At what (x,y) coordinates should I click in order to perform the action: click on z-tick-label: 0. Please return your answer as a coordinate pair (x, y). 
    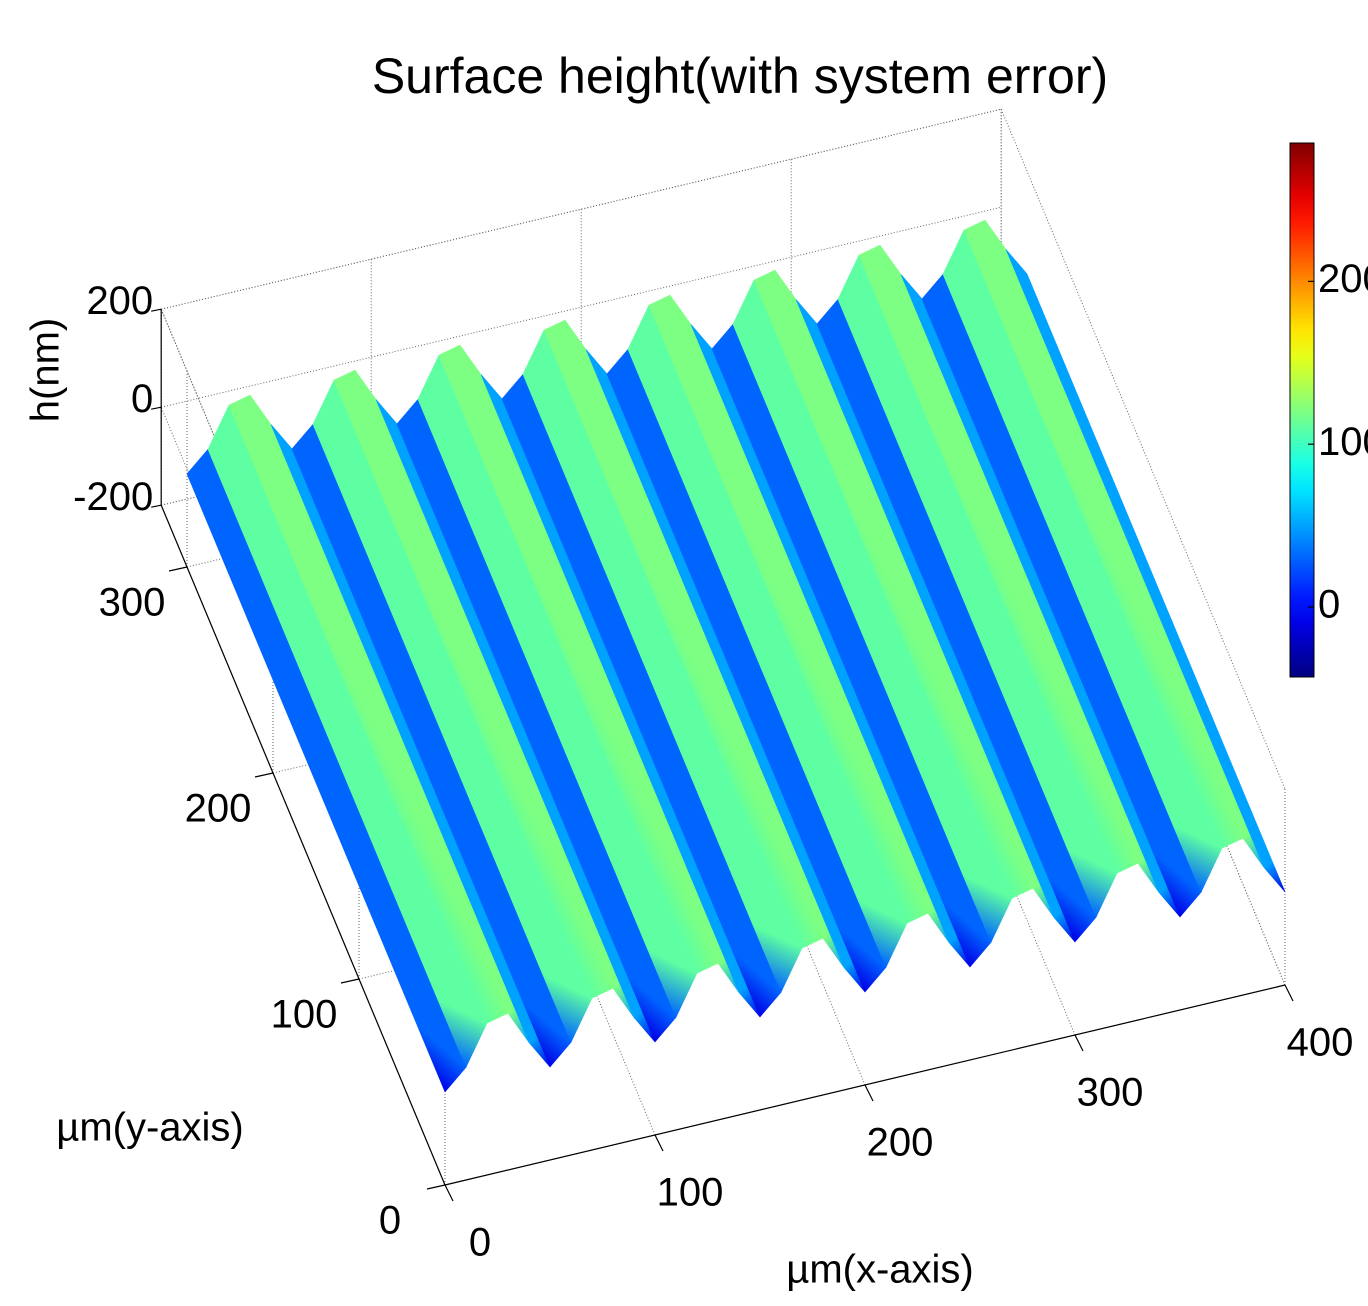
    Looking at the image, I should click on (142, 399).